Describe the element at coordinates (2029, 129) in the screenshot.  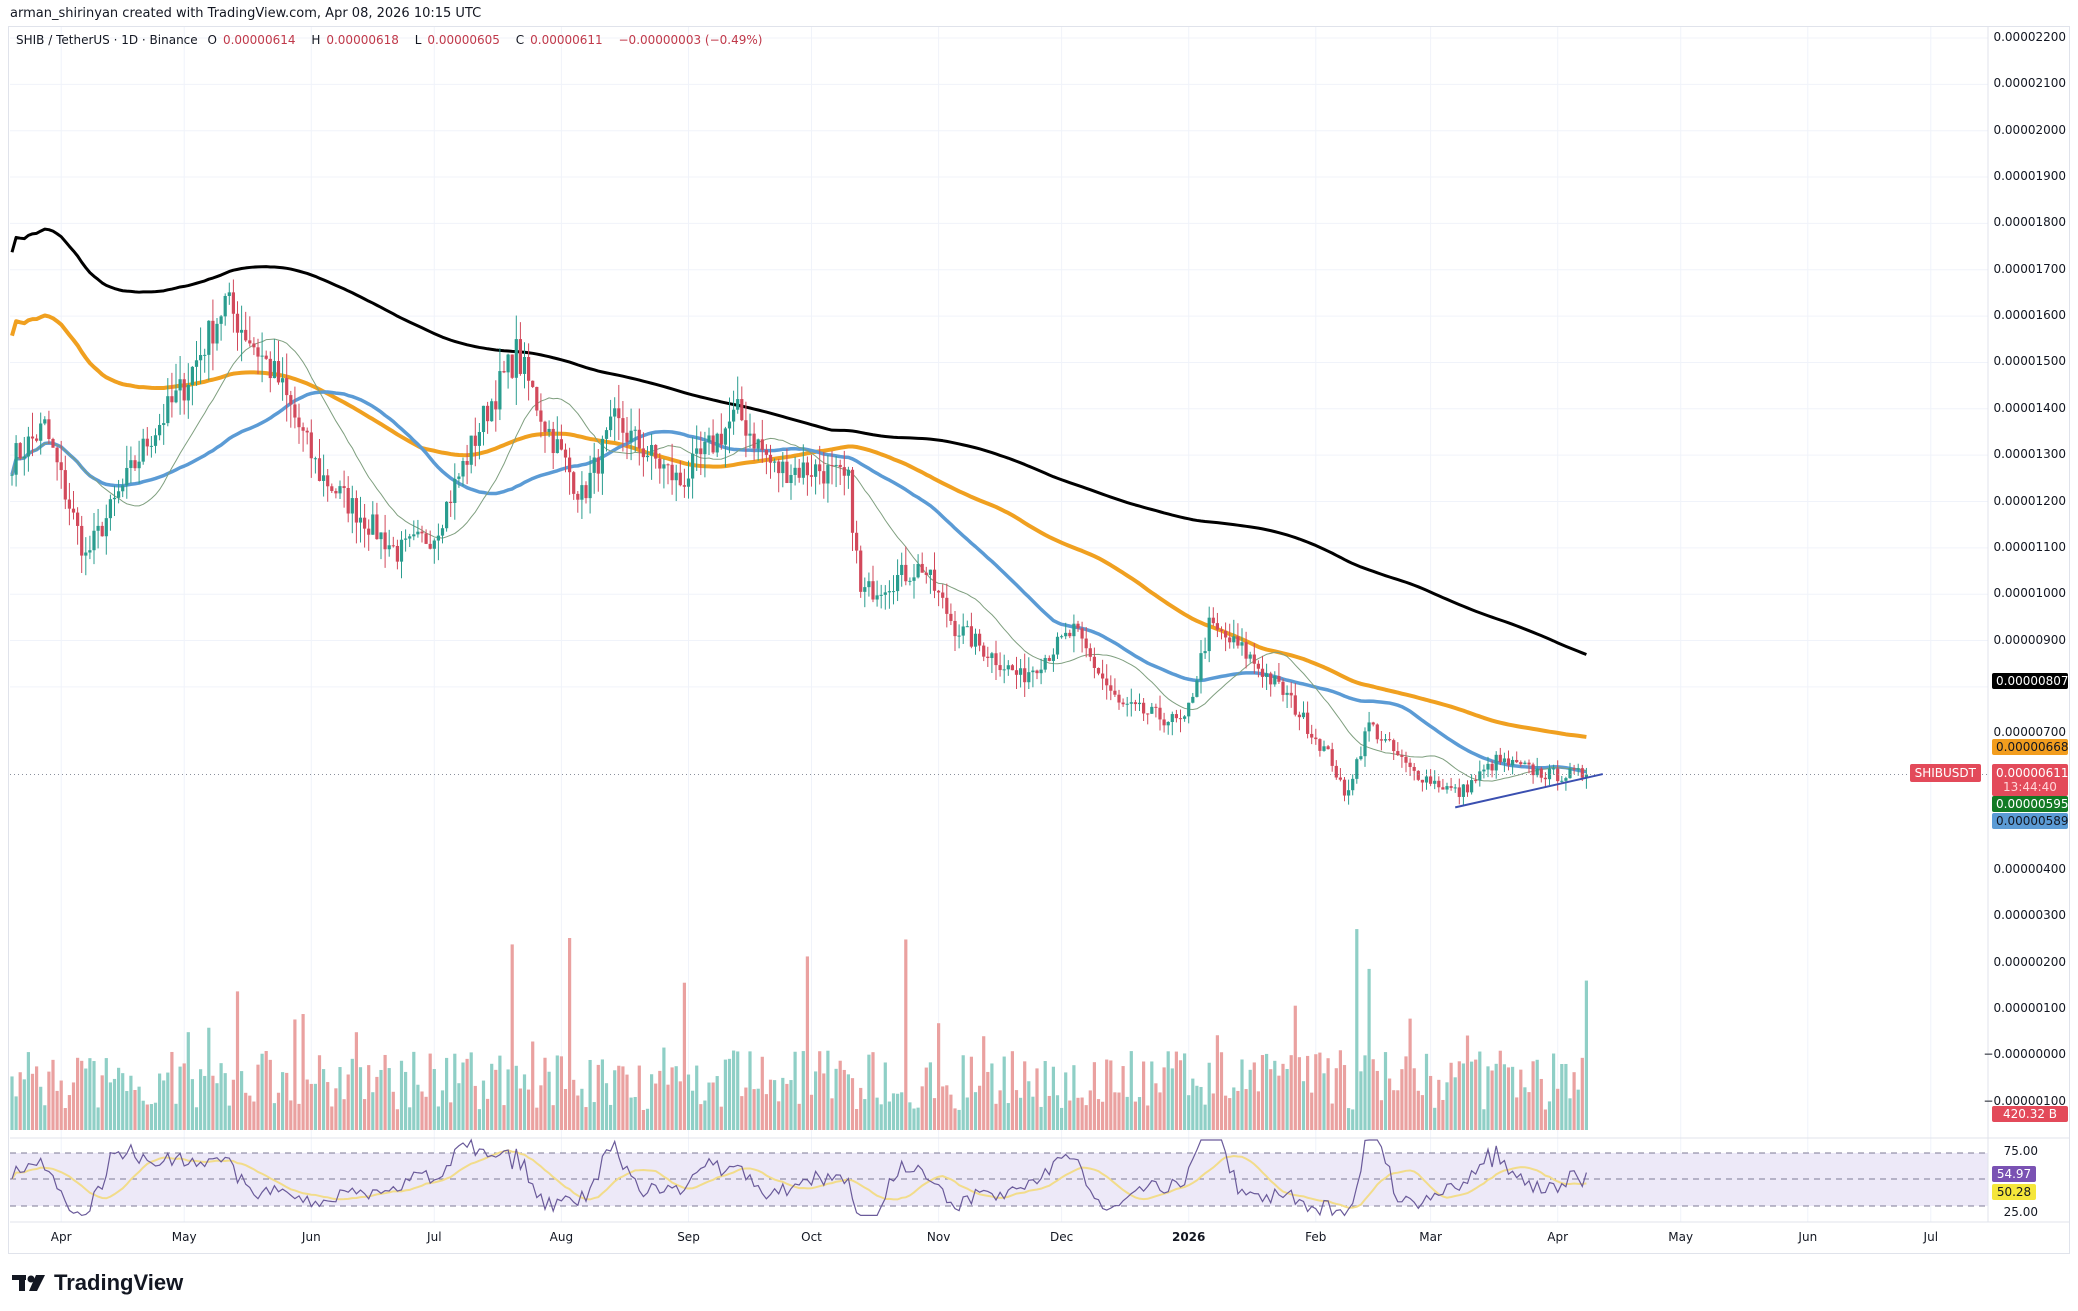
I see `price-axis-label: 0.00002000` at that location.